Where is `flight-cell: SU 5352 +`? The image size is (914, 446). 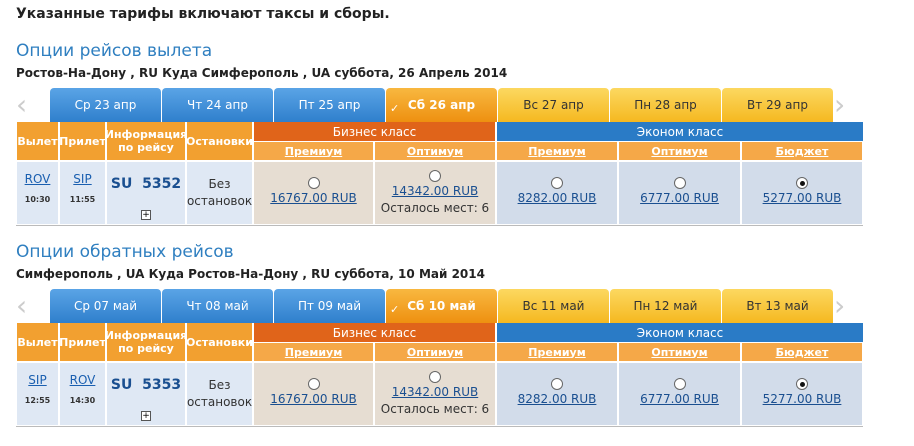
flight-cell: SU 5352 + is located at coordinates (146, 193).